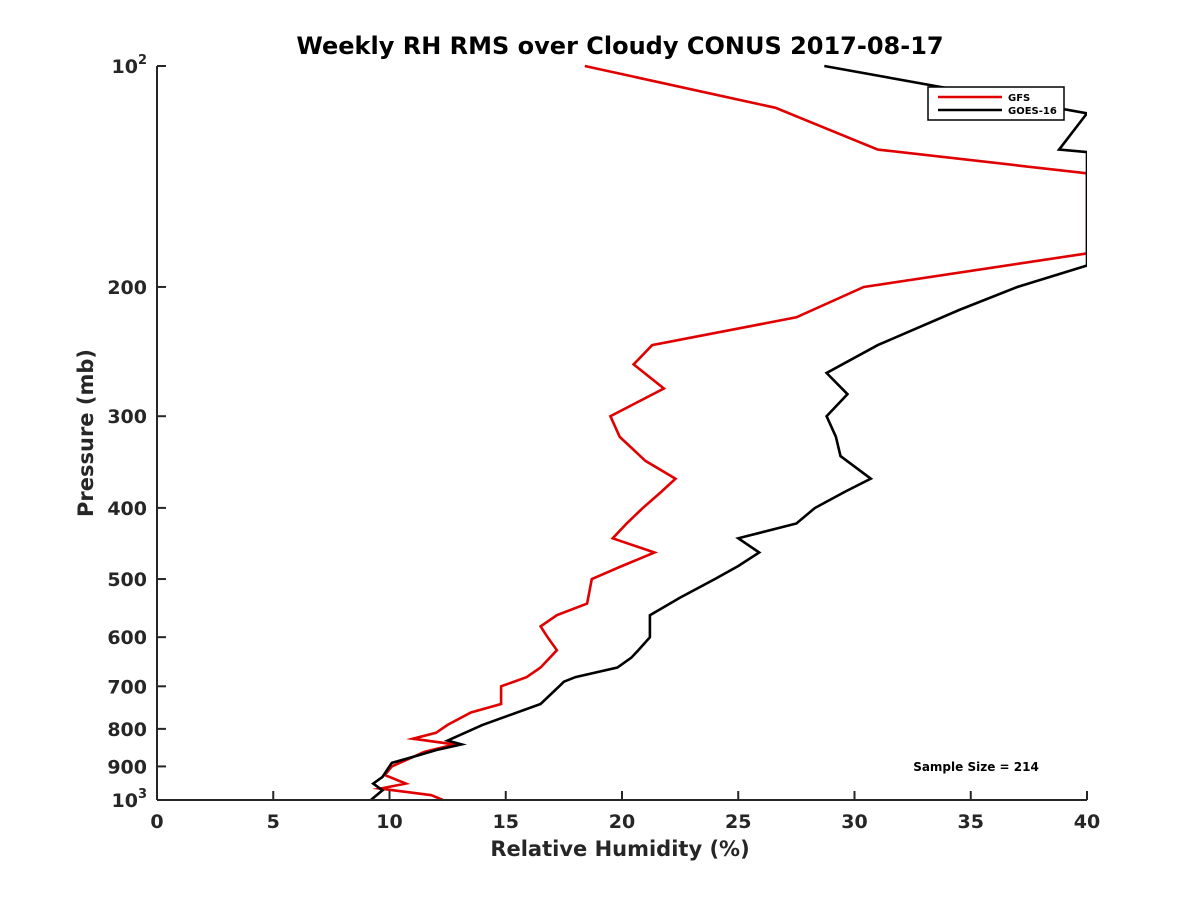  What do you see at coordinates (738, 822) in the screenshot?
I see `x-tick-label: 25` at bounding box center [738, 822].